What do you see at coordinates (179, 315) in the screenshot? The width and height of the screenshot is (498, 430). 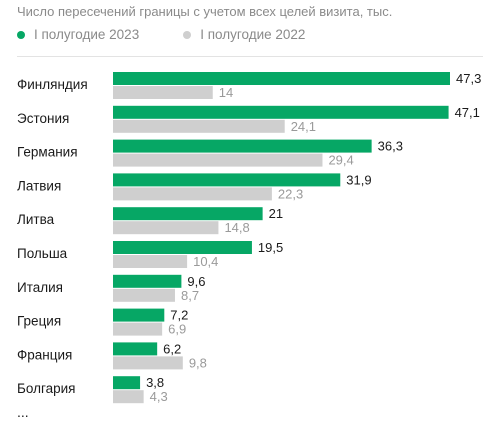 I see `value-label-2023: 7,2` at bounding box center [179, 315].